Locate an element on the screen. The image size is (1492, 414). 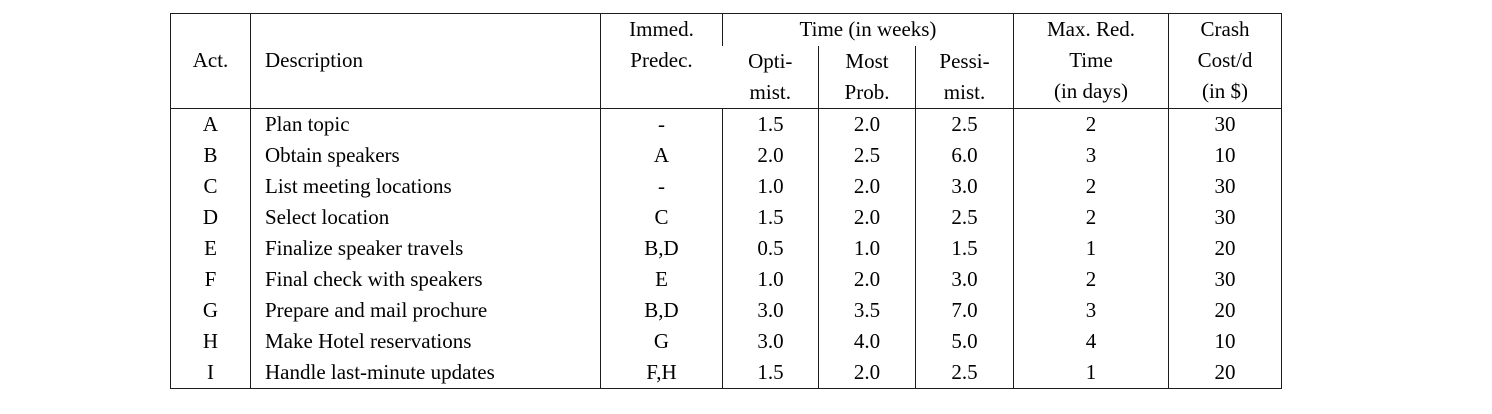
header-optimist-line2: mist. is located at coordinates (770, 91).